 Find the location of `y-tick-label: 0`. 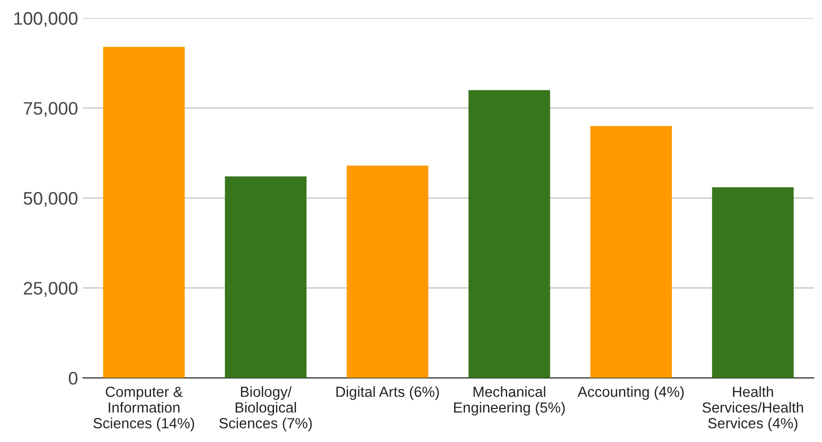

y-tick-label: 0 is located at coordinates (73, 378).